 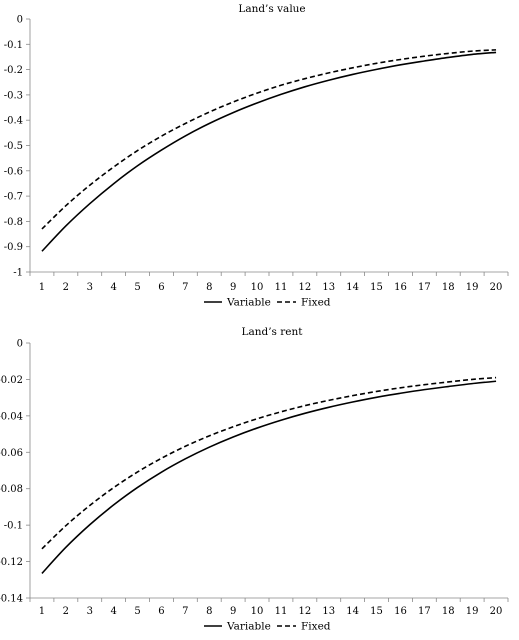 I want to click on chart-title-land-value: Land’s value, so click(x=271, y=9).